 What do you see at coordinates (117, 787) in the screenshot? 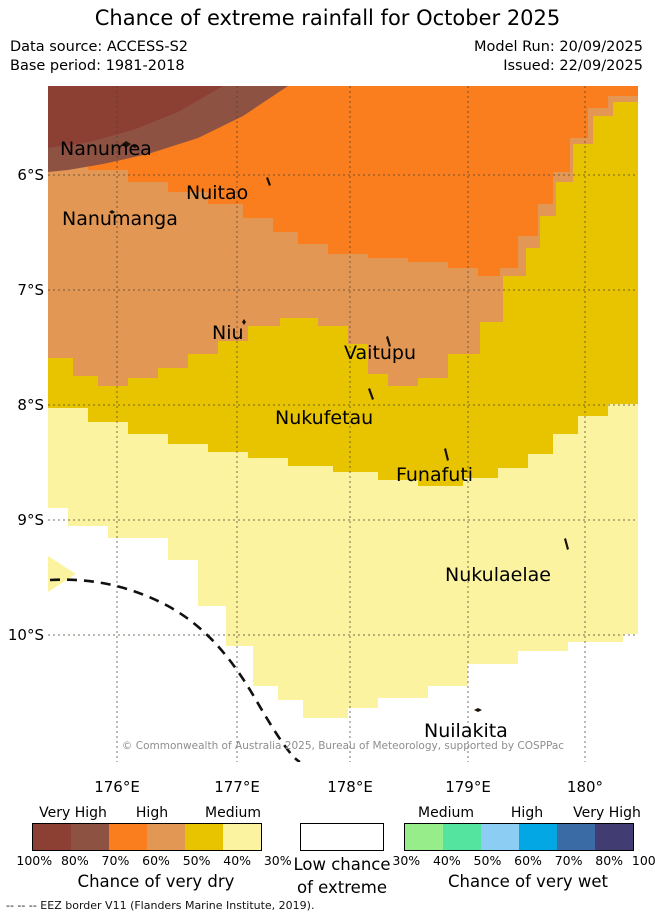
I see `x-tick-0: 176°E` at bounding box center [117, 787].